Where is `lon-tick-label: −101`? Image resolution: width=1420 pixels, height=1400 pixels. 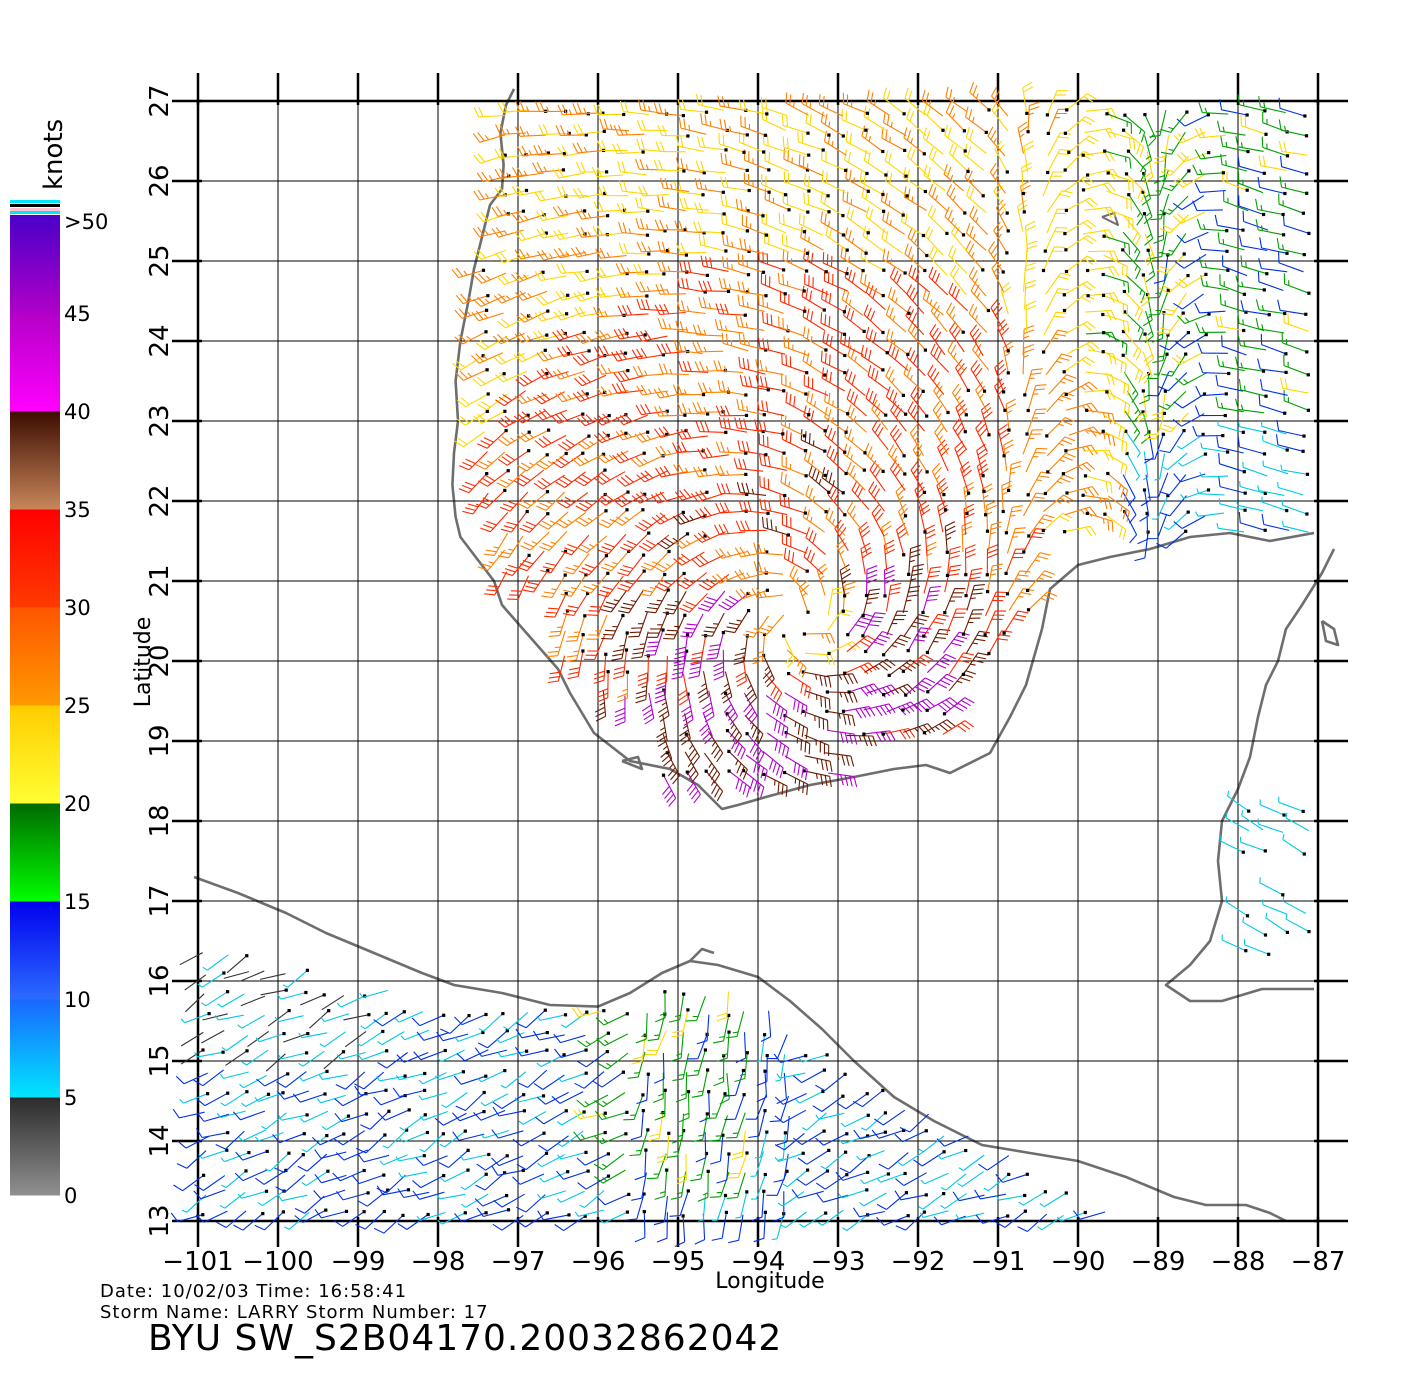
lon-tick-label: −101 is located at coordinates (197, 1262).